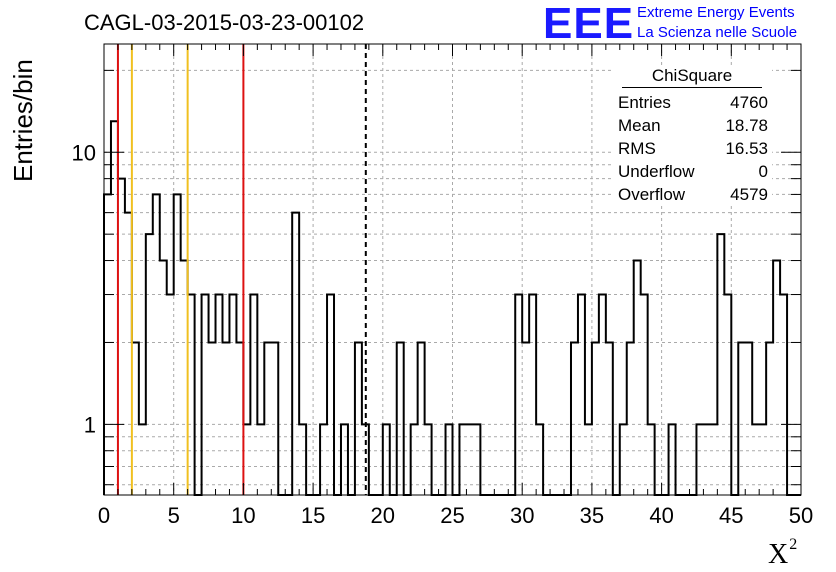  What do you see at coordinates (692, 102) in the screenshot?
I see `stats-row-entries: Entries 4760` at bounding box center [692, 102].